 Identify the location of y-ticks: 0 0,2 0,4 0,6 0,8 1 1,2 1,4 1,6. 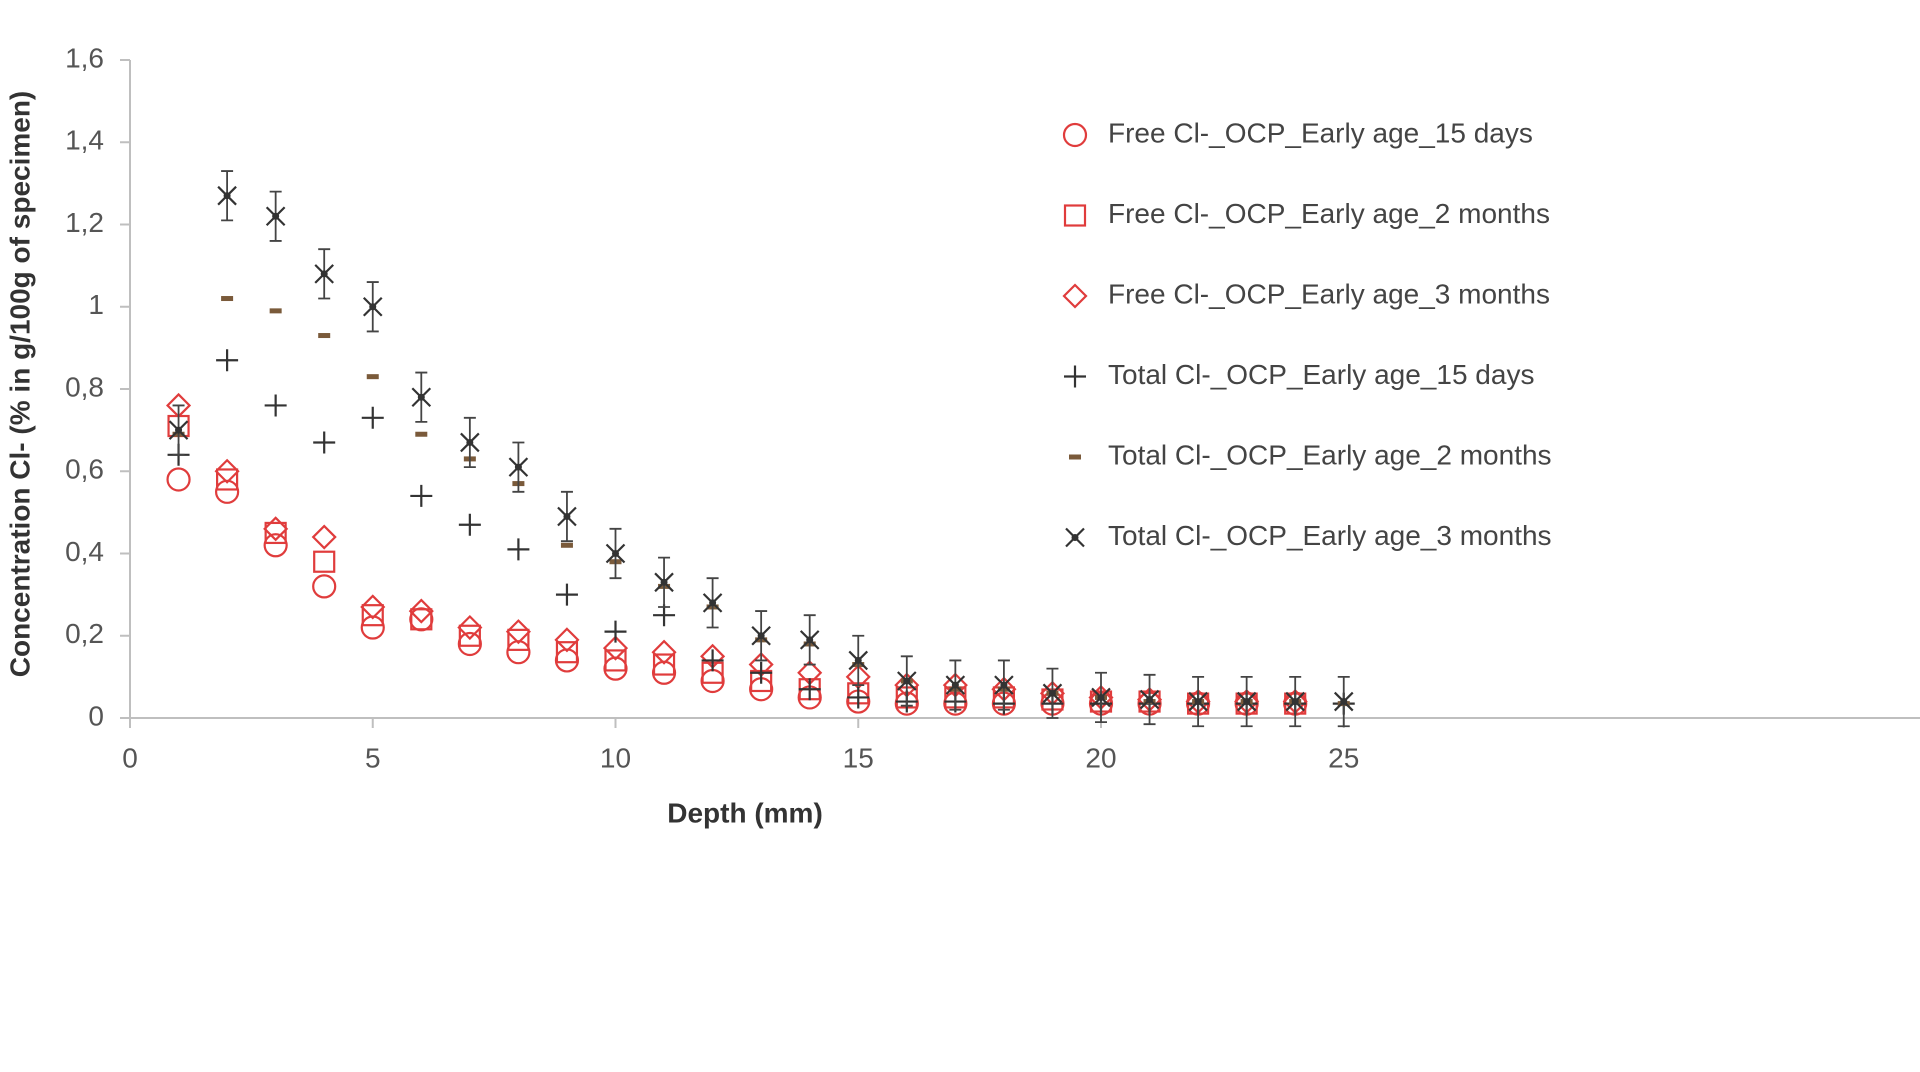
(97, 386).